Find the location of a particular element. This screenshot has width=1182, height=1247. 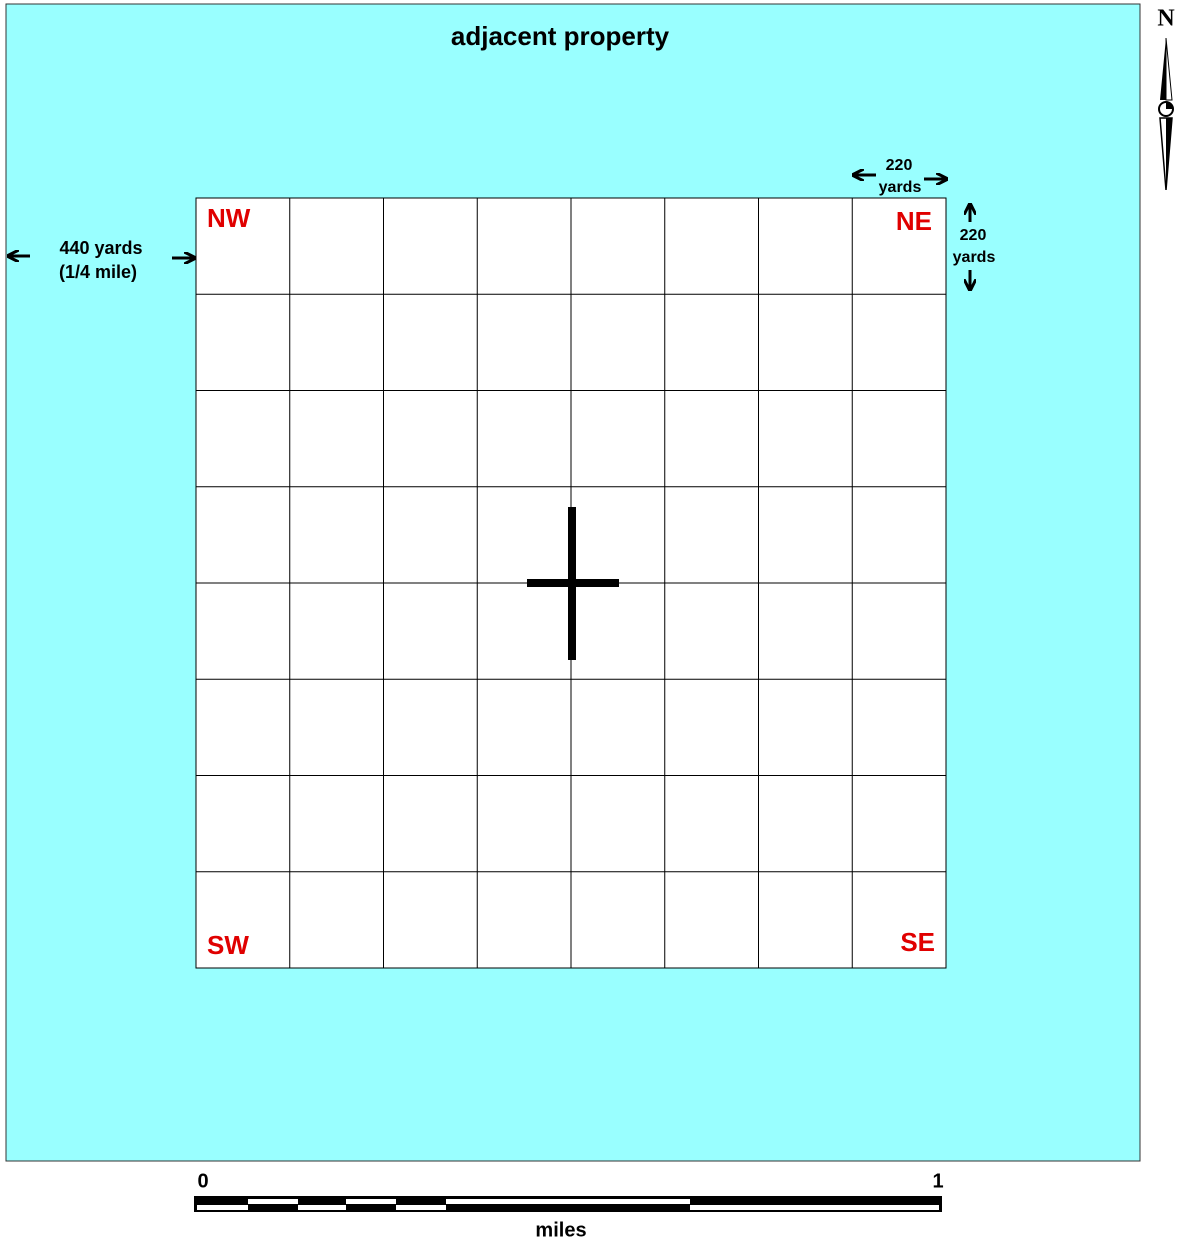

title: adjacent property is located at coordinates (560, 36).